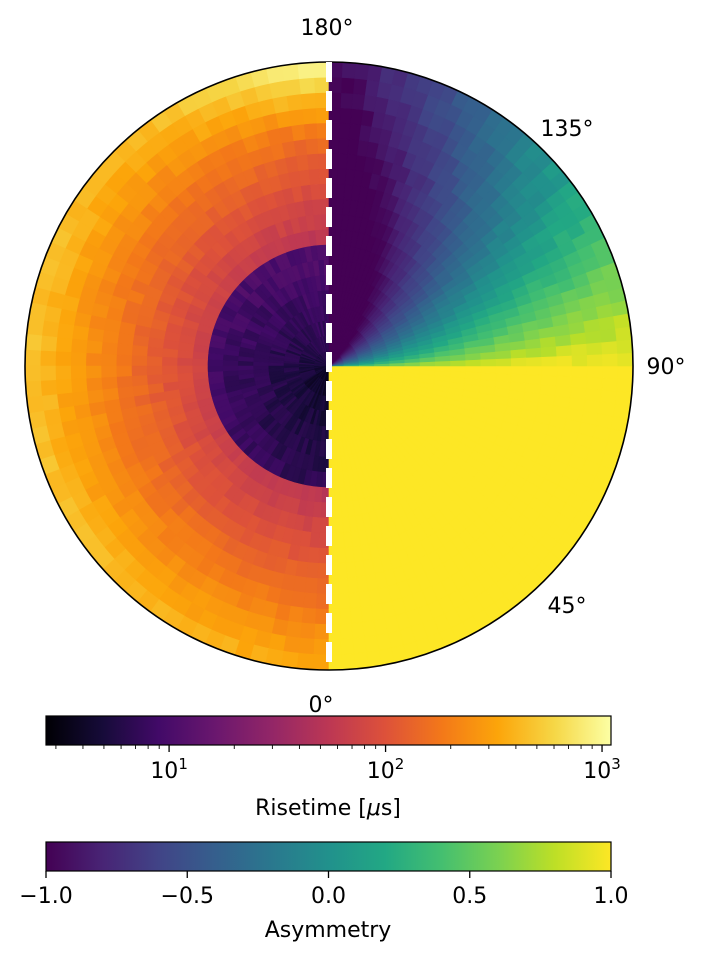 Image resolution: width=706 pixels, height=961 pixels. Describe the element at coordinates (602, 769) in the screenshot. I see `risetime-tick-label: 10³` at that location.